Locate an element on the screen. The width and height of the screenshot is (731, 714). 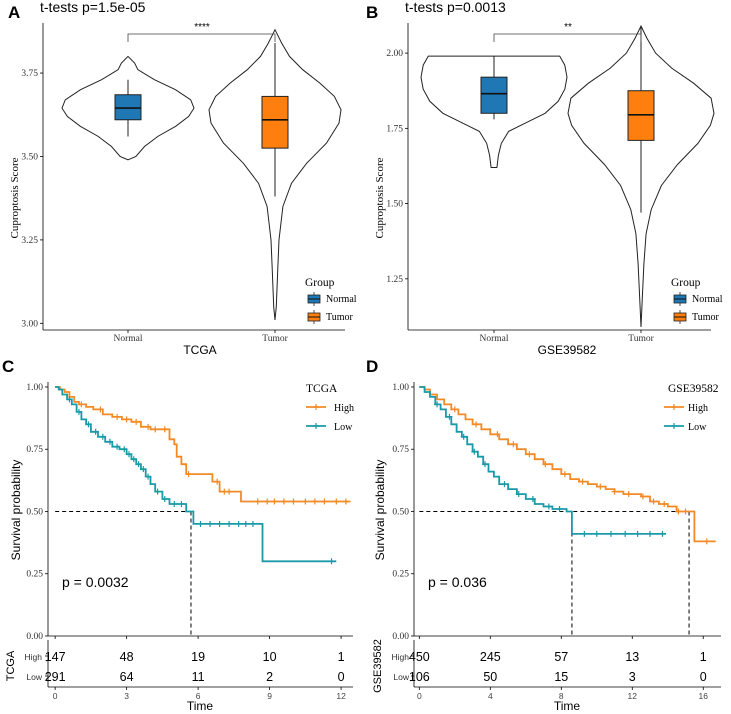
panel-c-risk-count-low: 64 is located at coordinates (127, 677).